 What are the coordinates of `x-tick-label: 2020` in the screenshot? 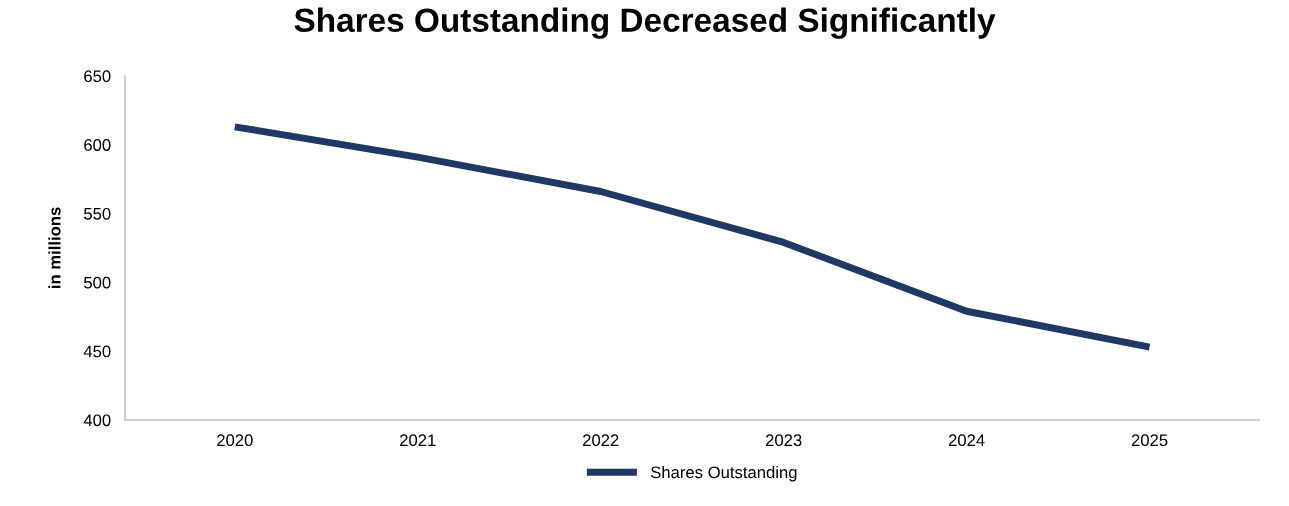 It's located at (235, 440).